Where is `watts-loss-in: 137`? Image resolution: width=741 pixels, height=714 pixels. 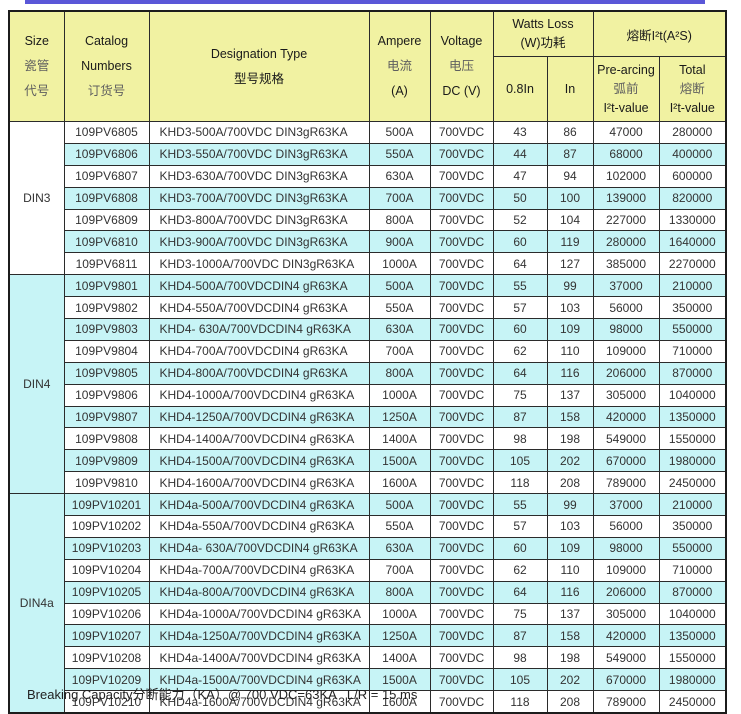 watts-loss-in: 137 is located at coordinates (570, 614).